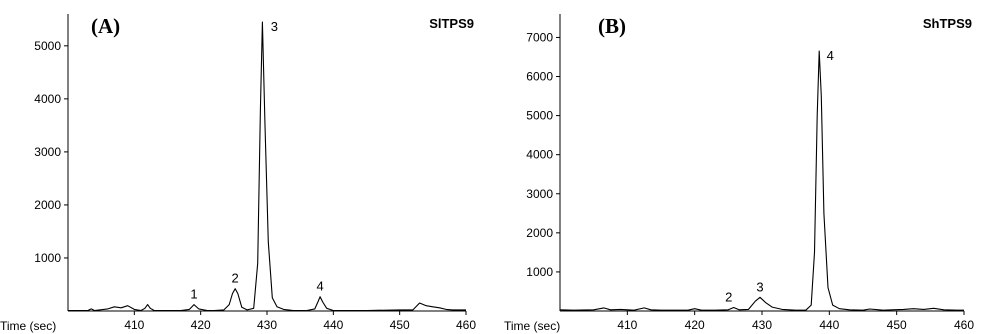 This screenshot has height=334, width=987. I want to click on panel-letter: (B), so click(612, 26).